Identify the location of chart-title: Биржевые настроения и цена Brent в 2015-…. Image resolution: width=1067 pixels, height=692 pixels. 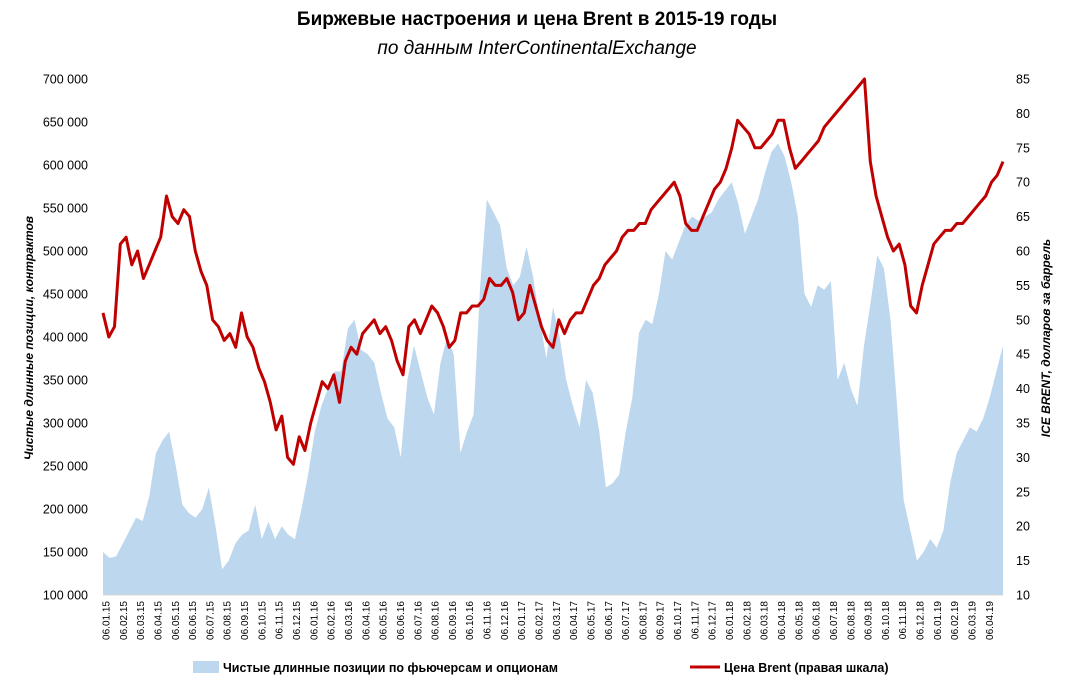
(537, 19).